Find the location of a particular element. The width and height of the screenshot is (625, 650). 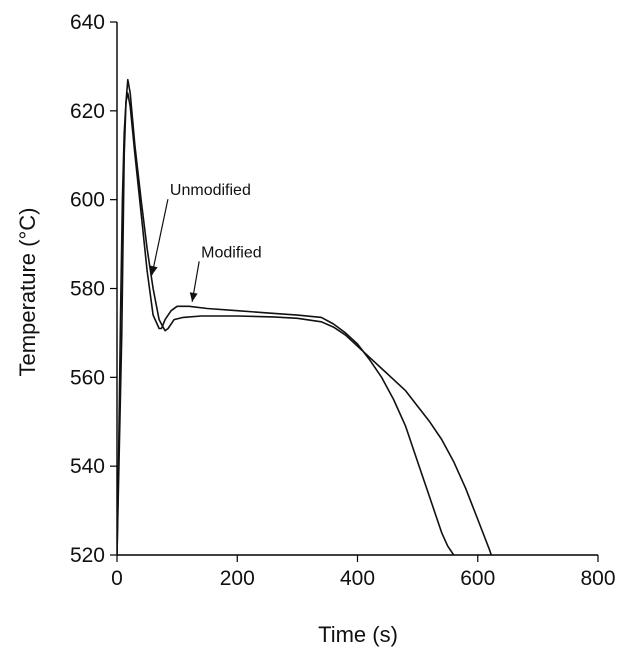

x-tick-label: 600 is located at coordinates (477, 578).